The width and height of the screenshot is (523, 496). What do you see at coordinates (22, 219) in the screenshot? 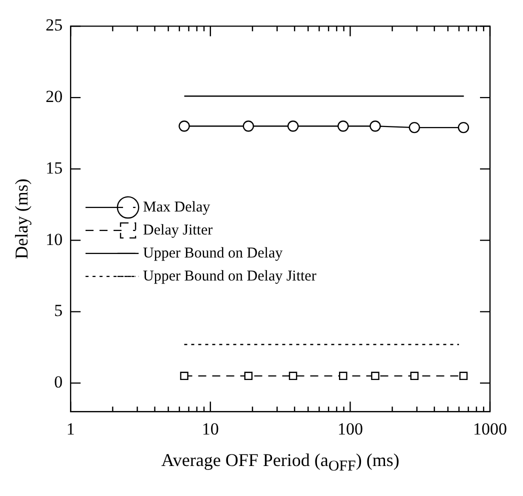
I see `y-axis-title: Delay (ms)` at bounding box center [22, 219].